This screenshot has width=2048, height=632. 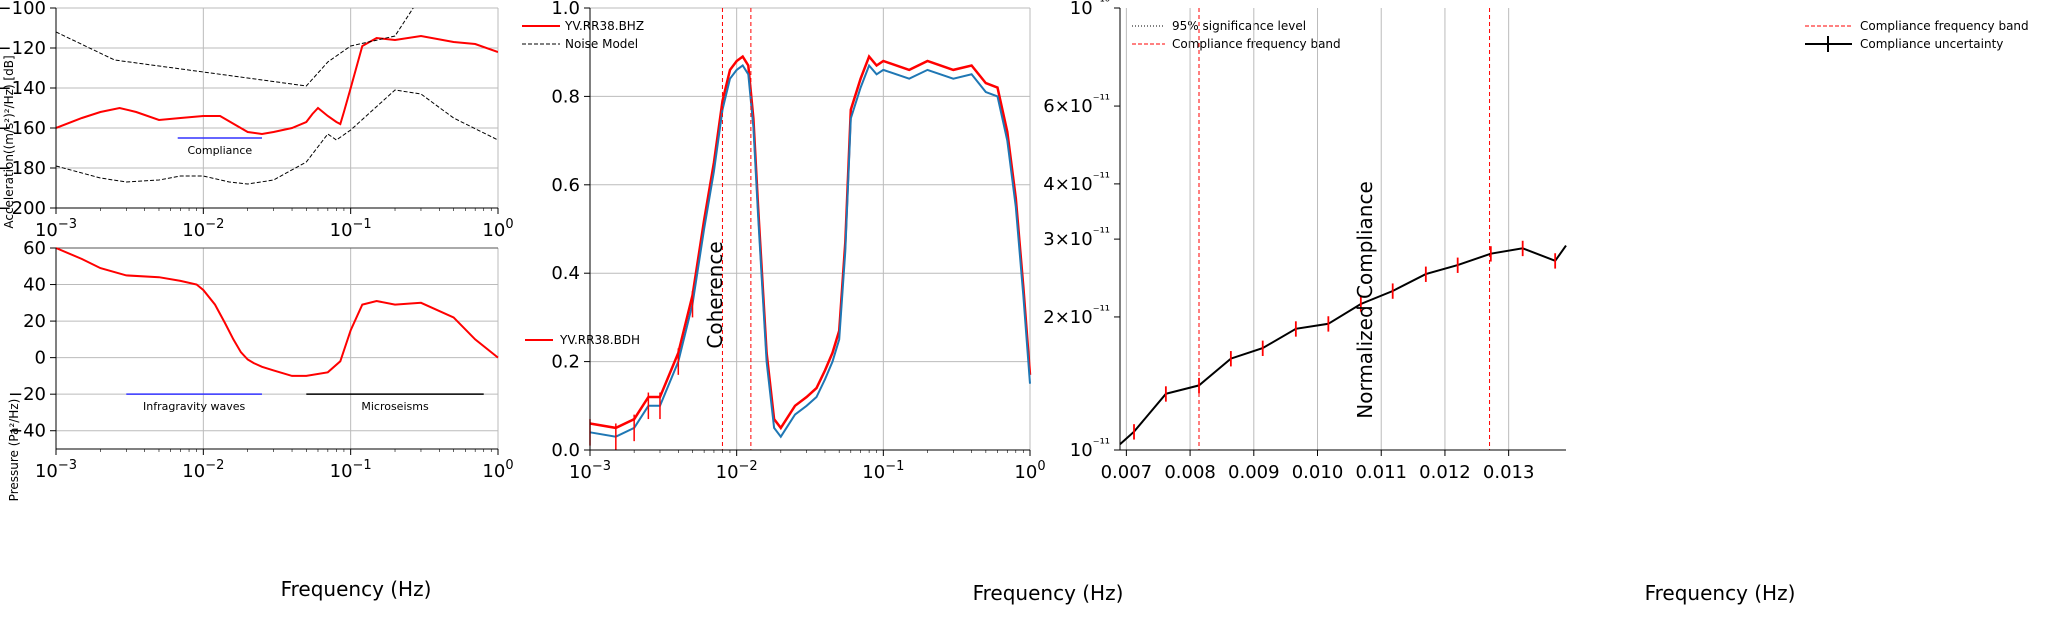 I want to click on microseisms-annotation: Microseisms, so click(x=395, y=406).